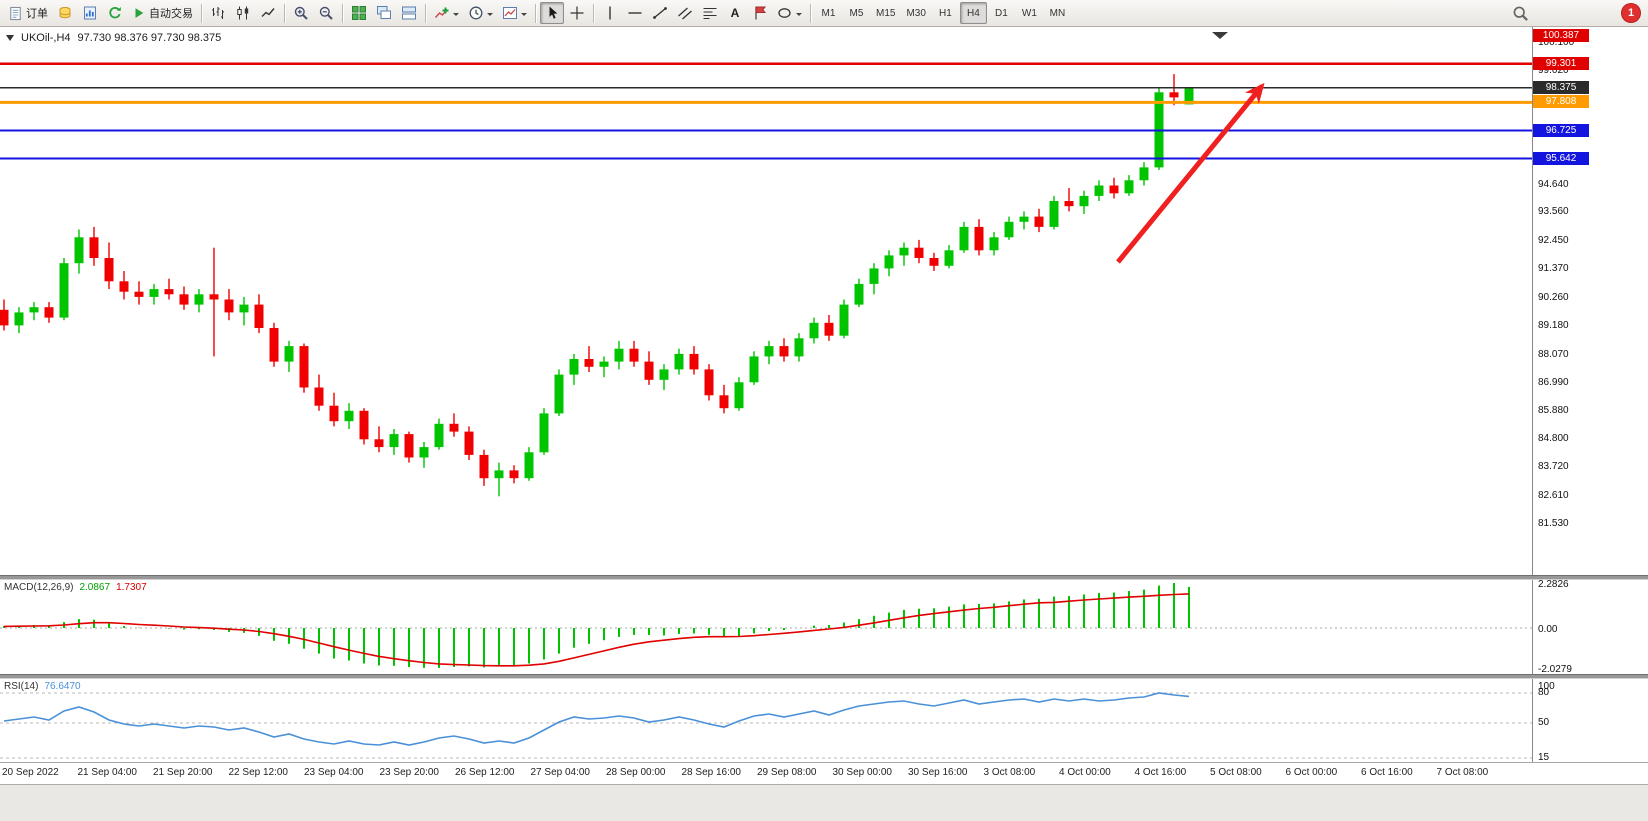  What do you see at coordinates (915, 13) in the screenshot?
I see `timeframe-m30-button: M30` at bounding box center [915, 13].